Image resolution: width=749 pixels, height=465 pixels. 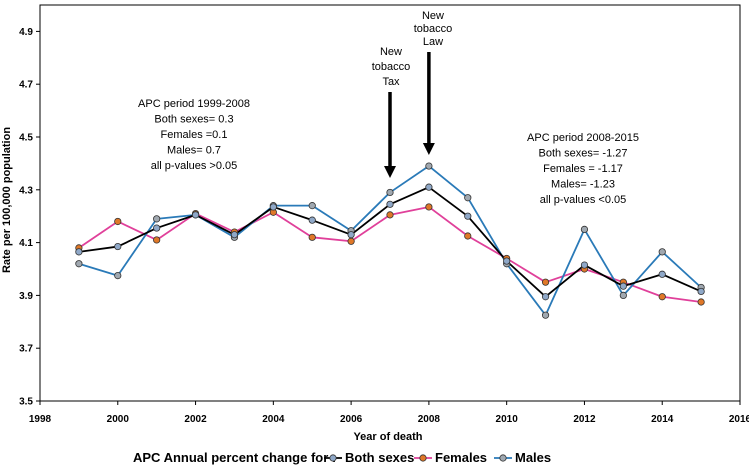 What do you see at coordinates (433, 42) in the screenshot?
I see `annotation-text: Law` at bounding box center [433, 42].